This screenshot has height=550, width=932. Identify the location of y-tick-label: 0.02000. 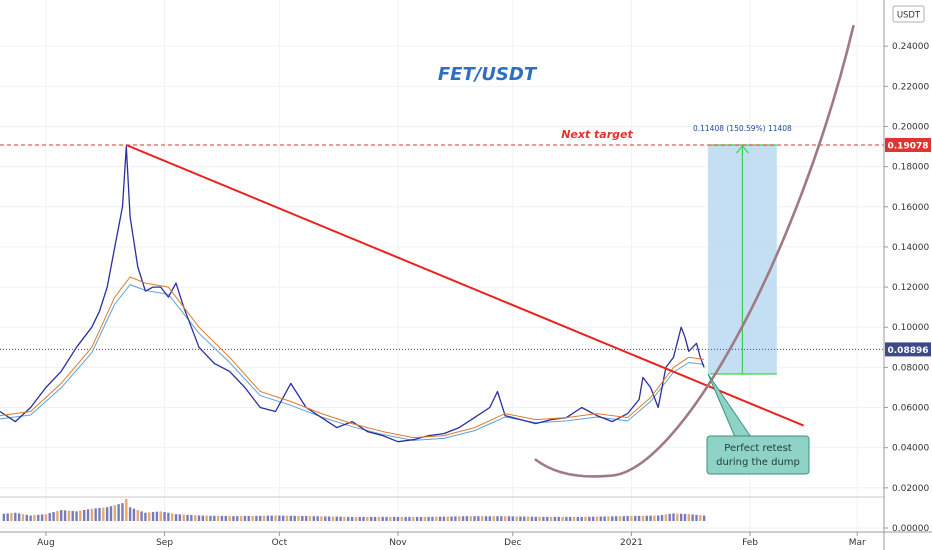
(910, 489).